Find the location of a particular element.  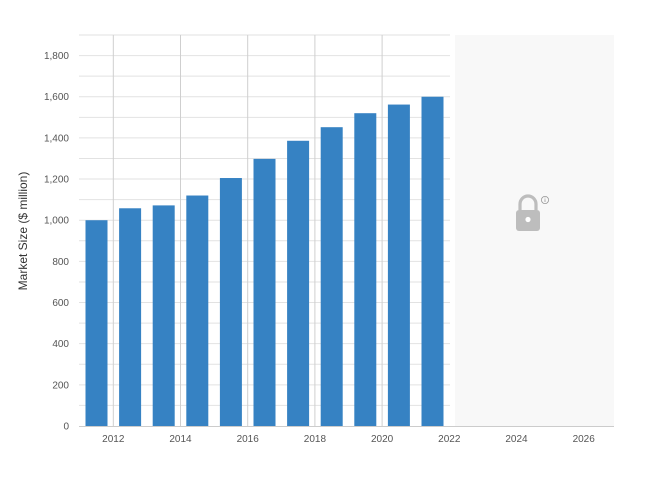

bar-2016 is located at coordinates (264, 292).